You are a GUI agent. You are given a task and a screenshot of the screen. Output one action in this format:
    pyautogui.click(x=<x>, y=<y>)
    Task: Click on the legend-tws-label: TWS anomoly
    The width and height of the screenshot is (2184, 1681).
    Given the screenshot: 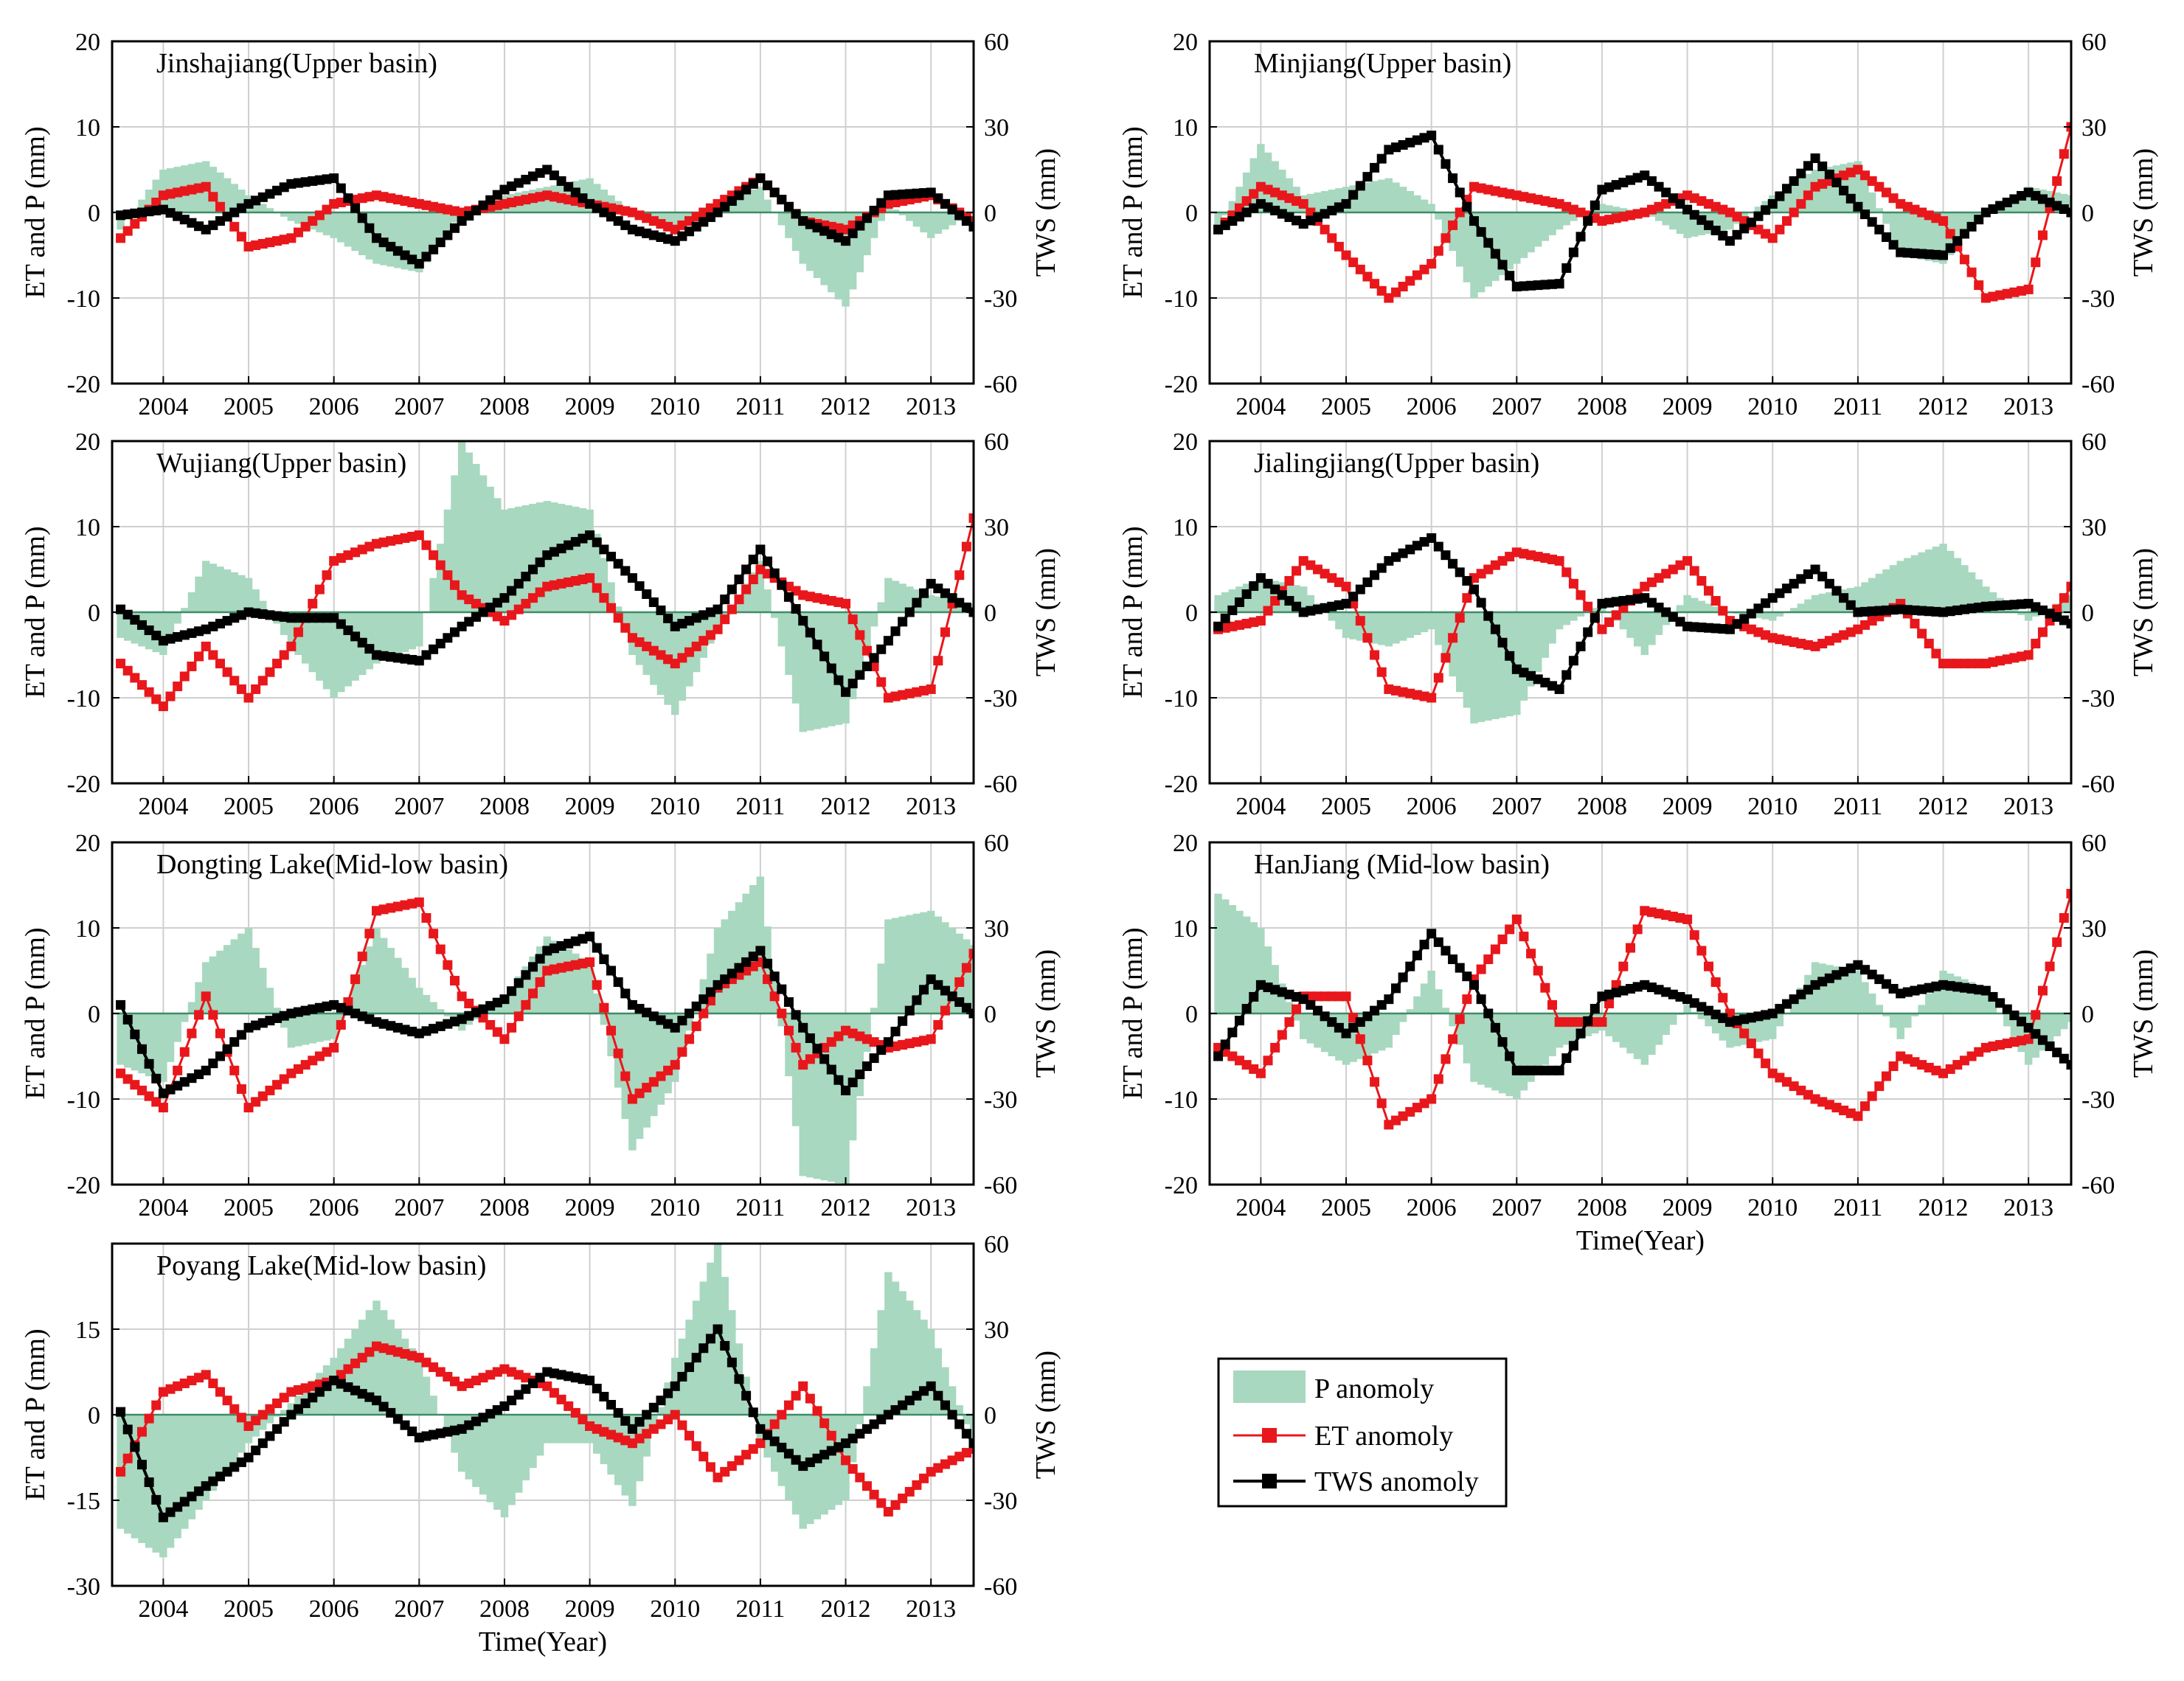 What is the action you would take?
    pyautogui.click(x=1396, y=1481)
    